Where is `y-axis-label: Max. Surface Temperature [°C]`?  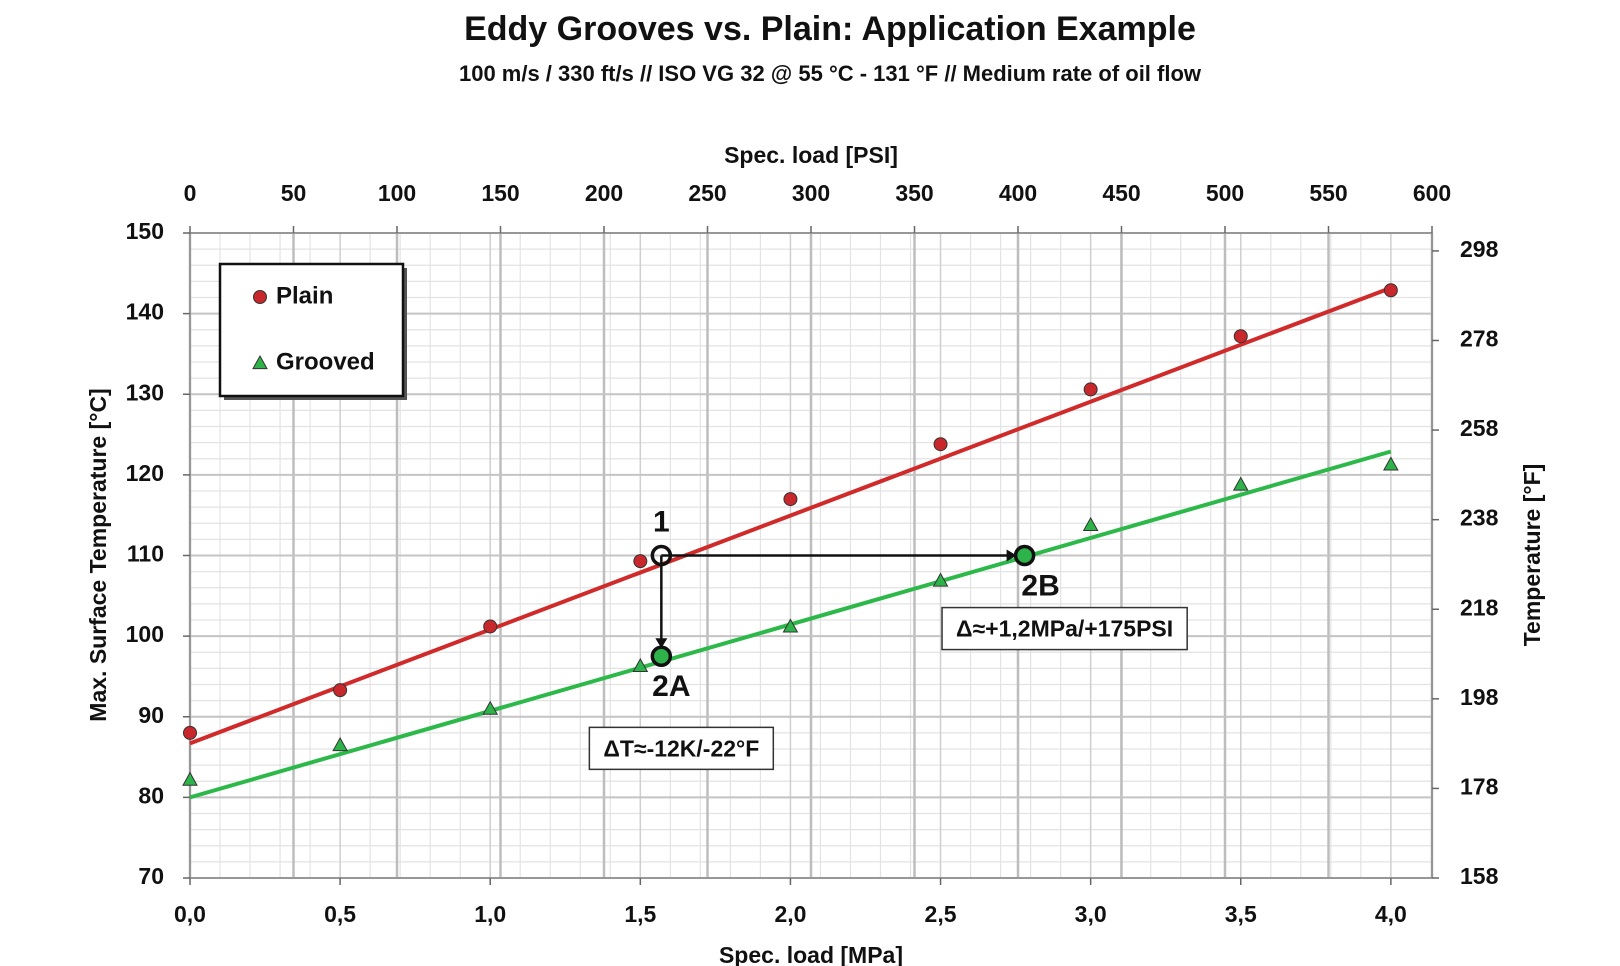
y-axis-label: Max. Surface Temperature [°C] is located at coordinates (98, 554).